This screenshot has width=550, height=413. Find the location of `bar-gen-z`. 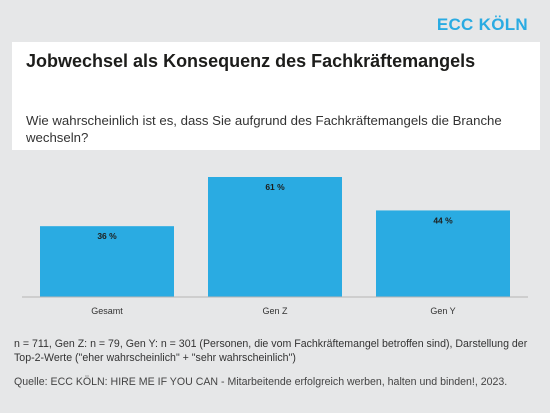

bar-gen-z is located at coordinates (275, 237).